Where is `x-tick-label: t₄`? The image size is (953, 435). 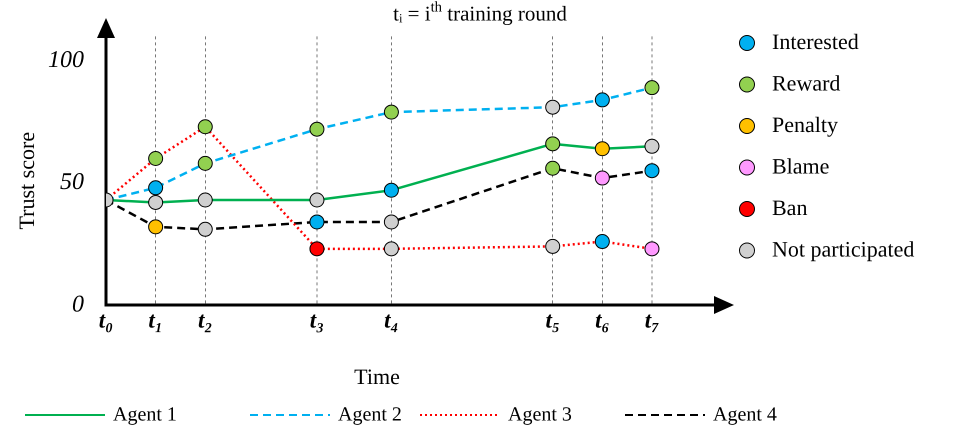
x-tick-label: t₄ is located at coordinates (391, 320).